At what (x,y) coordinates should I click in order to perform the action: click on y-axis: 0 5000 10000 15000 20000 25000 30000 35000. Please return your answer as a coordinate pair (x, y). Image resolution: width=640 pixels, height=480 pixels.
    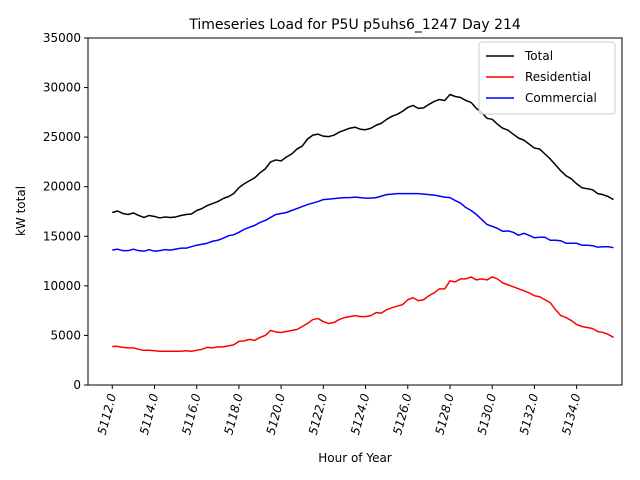
    Looking at the image, I should click on (65, 211).